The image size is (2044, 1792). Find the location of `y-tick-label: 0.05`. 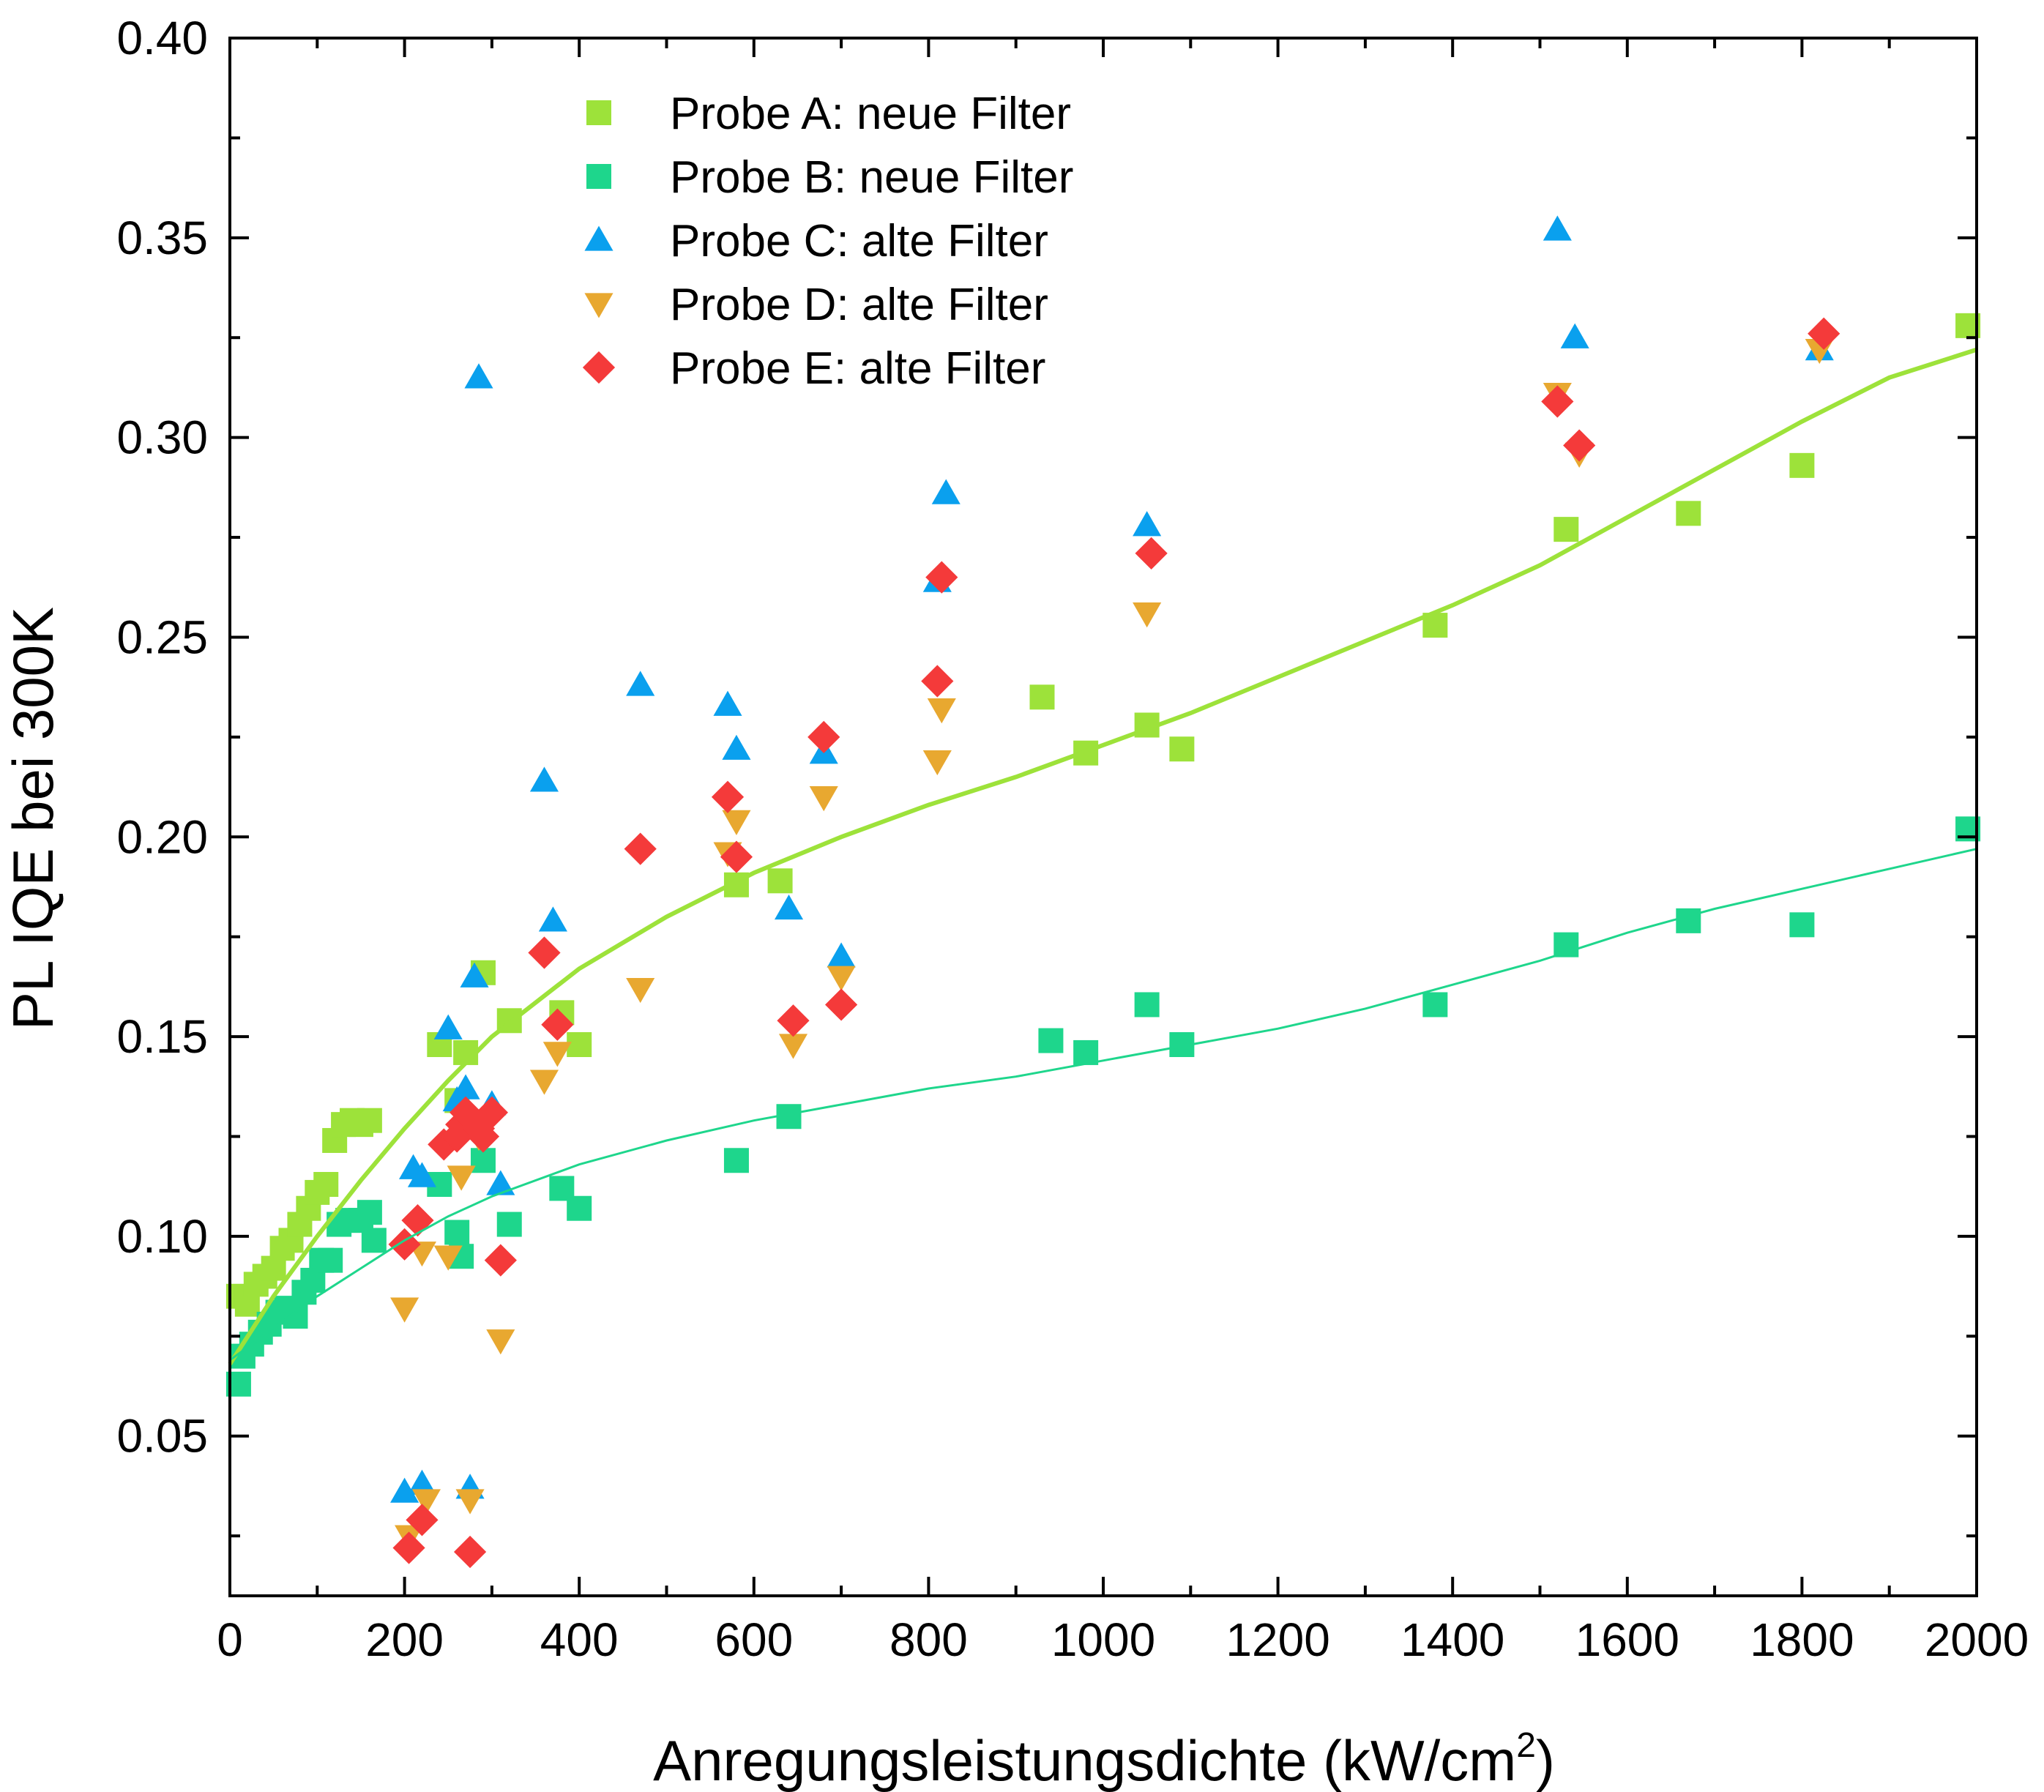

y-tick-label: 0.05 is located at coordinates (162, 1436).